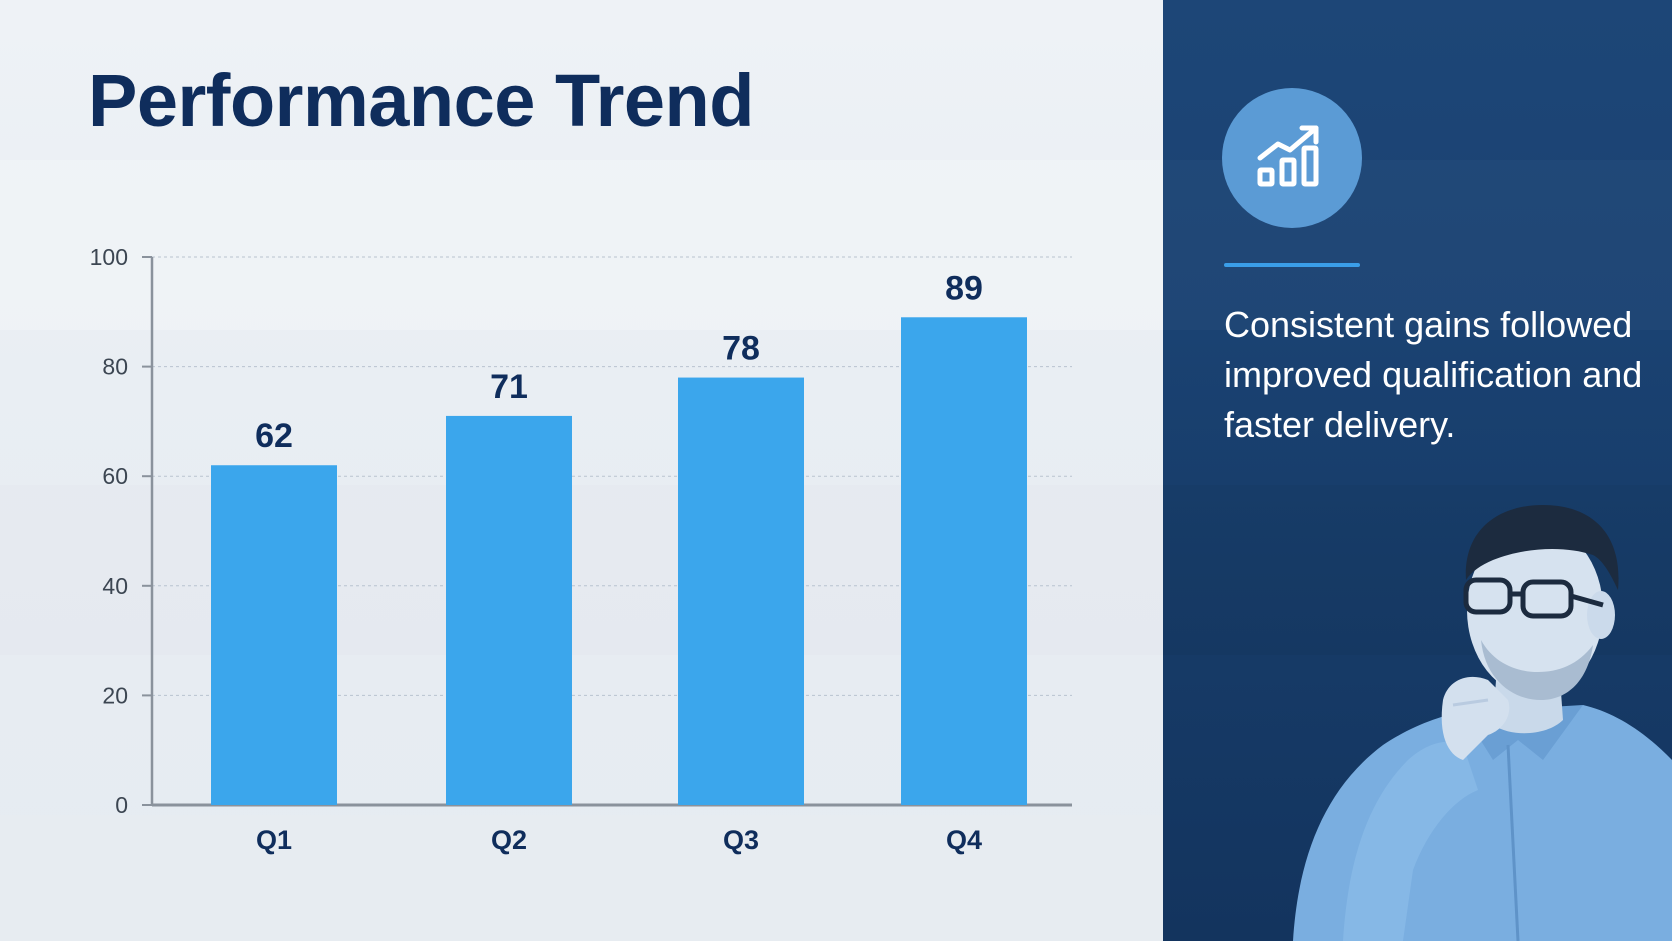  Describe the element at coordinates (115, 586) in the screenshot. I see `y-tick-label: 40` at that location.